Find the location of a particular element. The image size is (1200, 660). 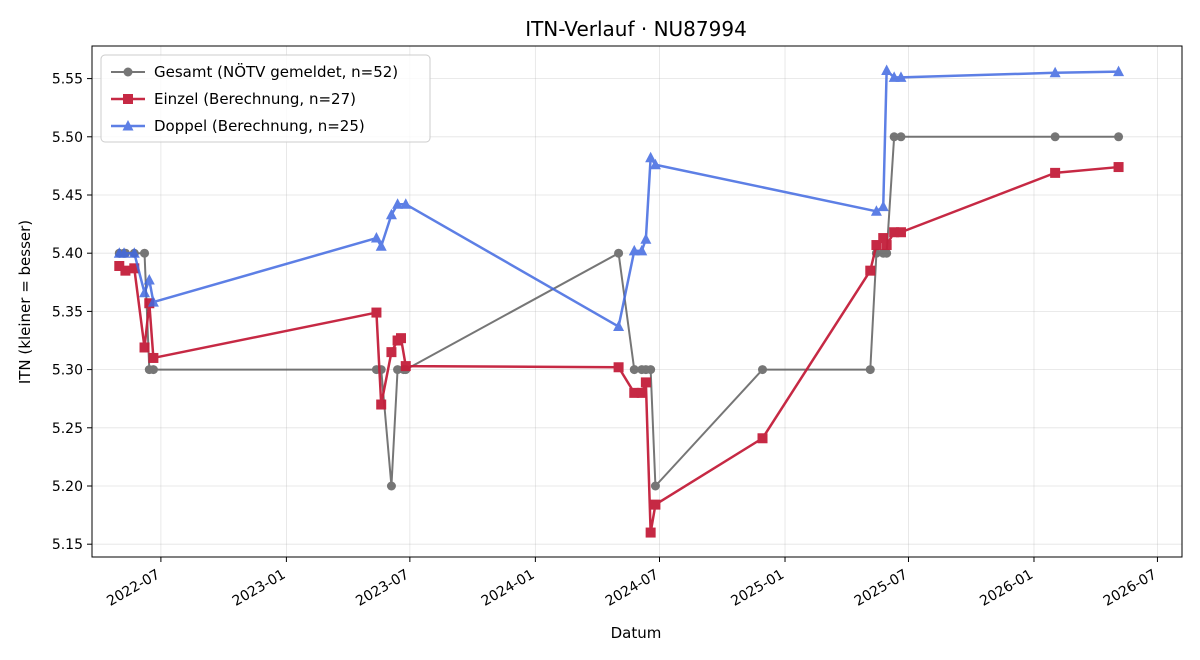

chart-title: ITN-Verlauf · NU87994 is located at coordinates (636, 29).